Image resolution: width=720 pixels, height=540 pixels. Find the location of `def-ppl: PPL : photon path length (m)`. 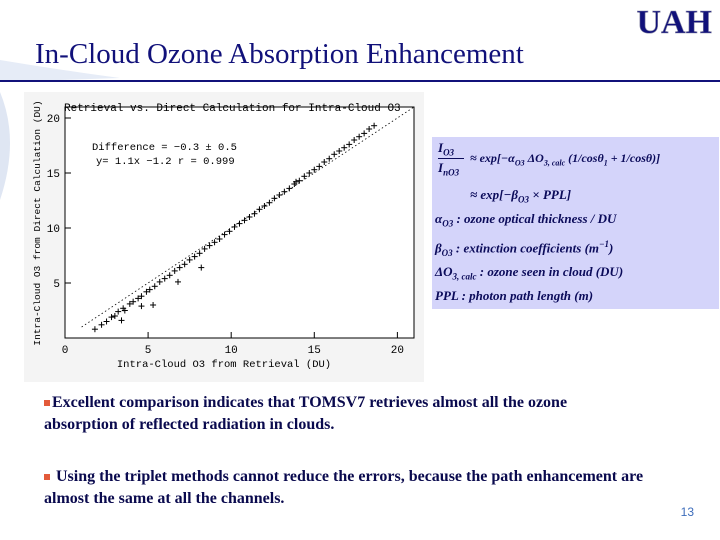

def-ppl: PPL : photon path length (m) is located at coordinates (514, 295).